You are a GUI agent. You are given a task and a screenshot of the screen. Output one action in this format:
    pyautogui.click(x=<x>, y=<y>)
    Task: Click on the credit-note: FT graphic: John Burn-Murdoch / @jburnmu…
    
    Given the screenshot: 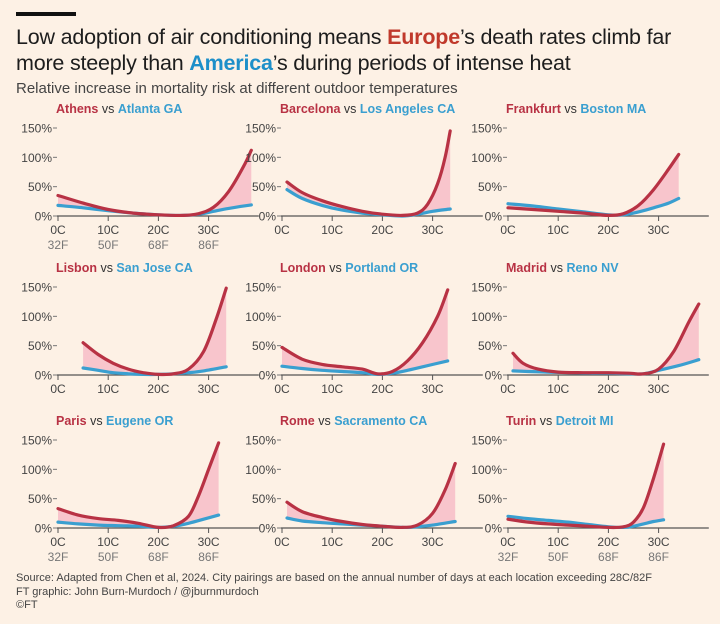 What is the action you would take?
    pyautogui.click(x=137, y=591)
    